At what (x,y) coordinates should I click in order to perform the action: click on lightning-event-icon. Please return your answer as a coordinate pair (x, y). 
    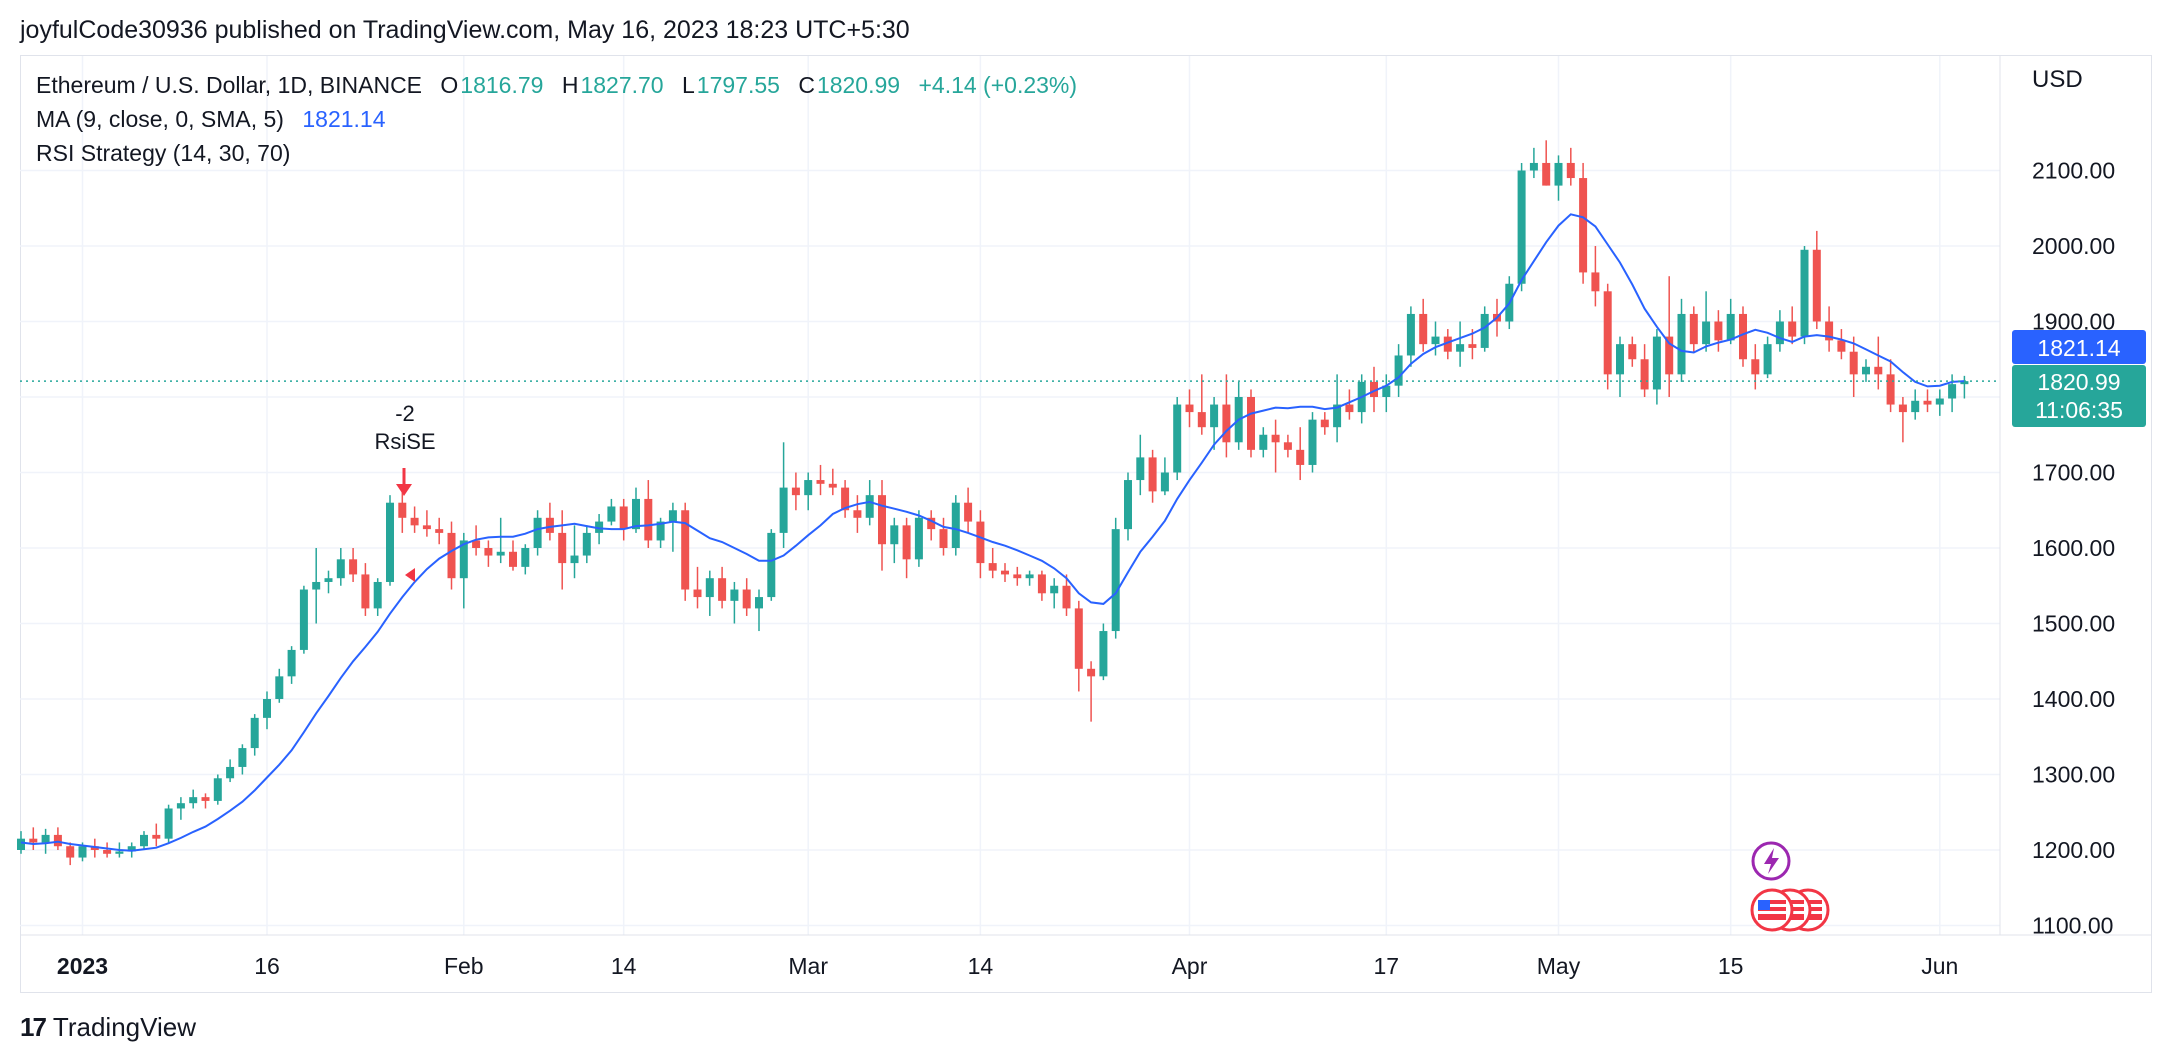
    Looking at the image, I should click on (1771, 861).